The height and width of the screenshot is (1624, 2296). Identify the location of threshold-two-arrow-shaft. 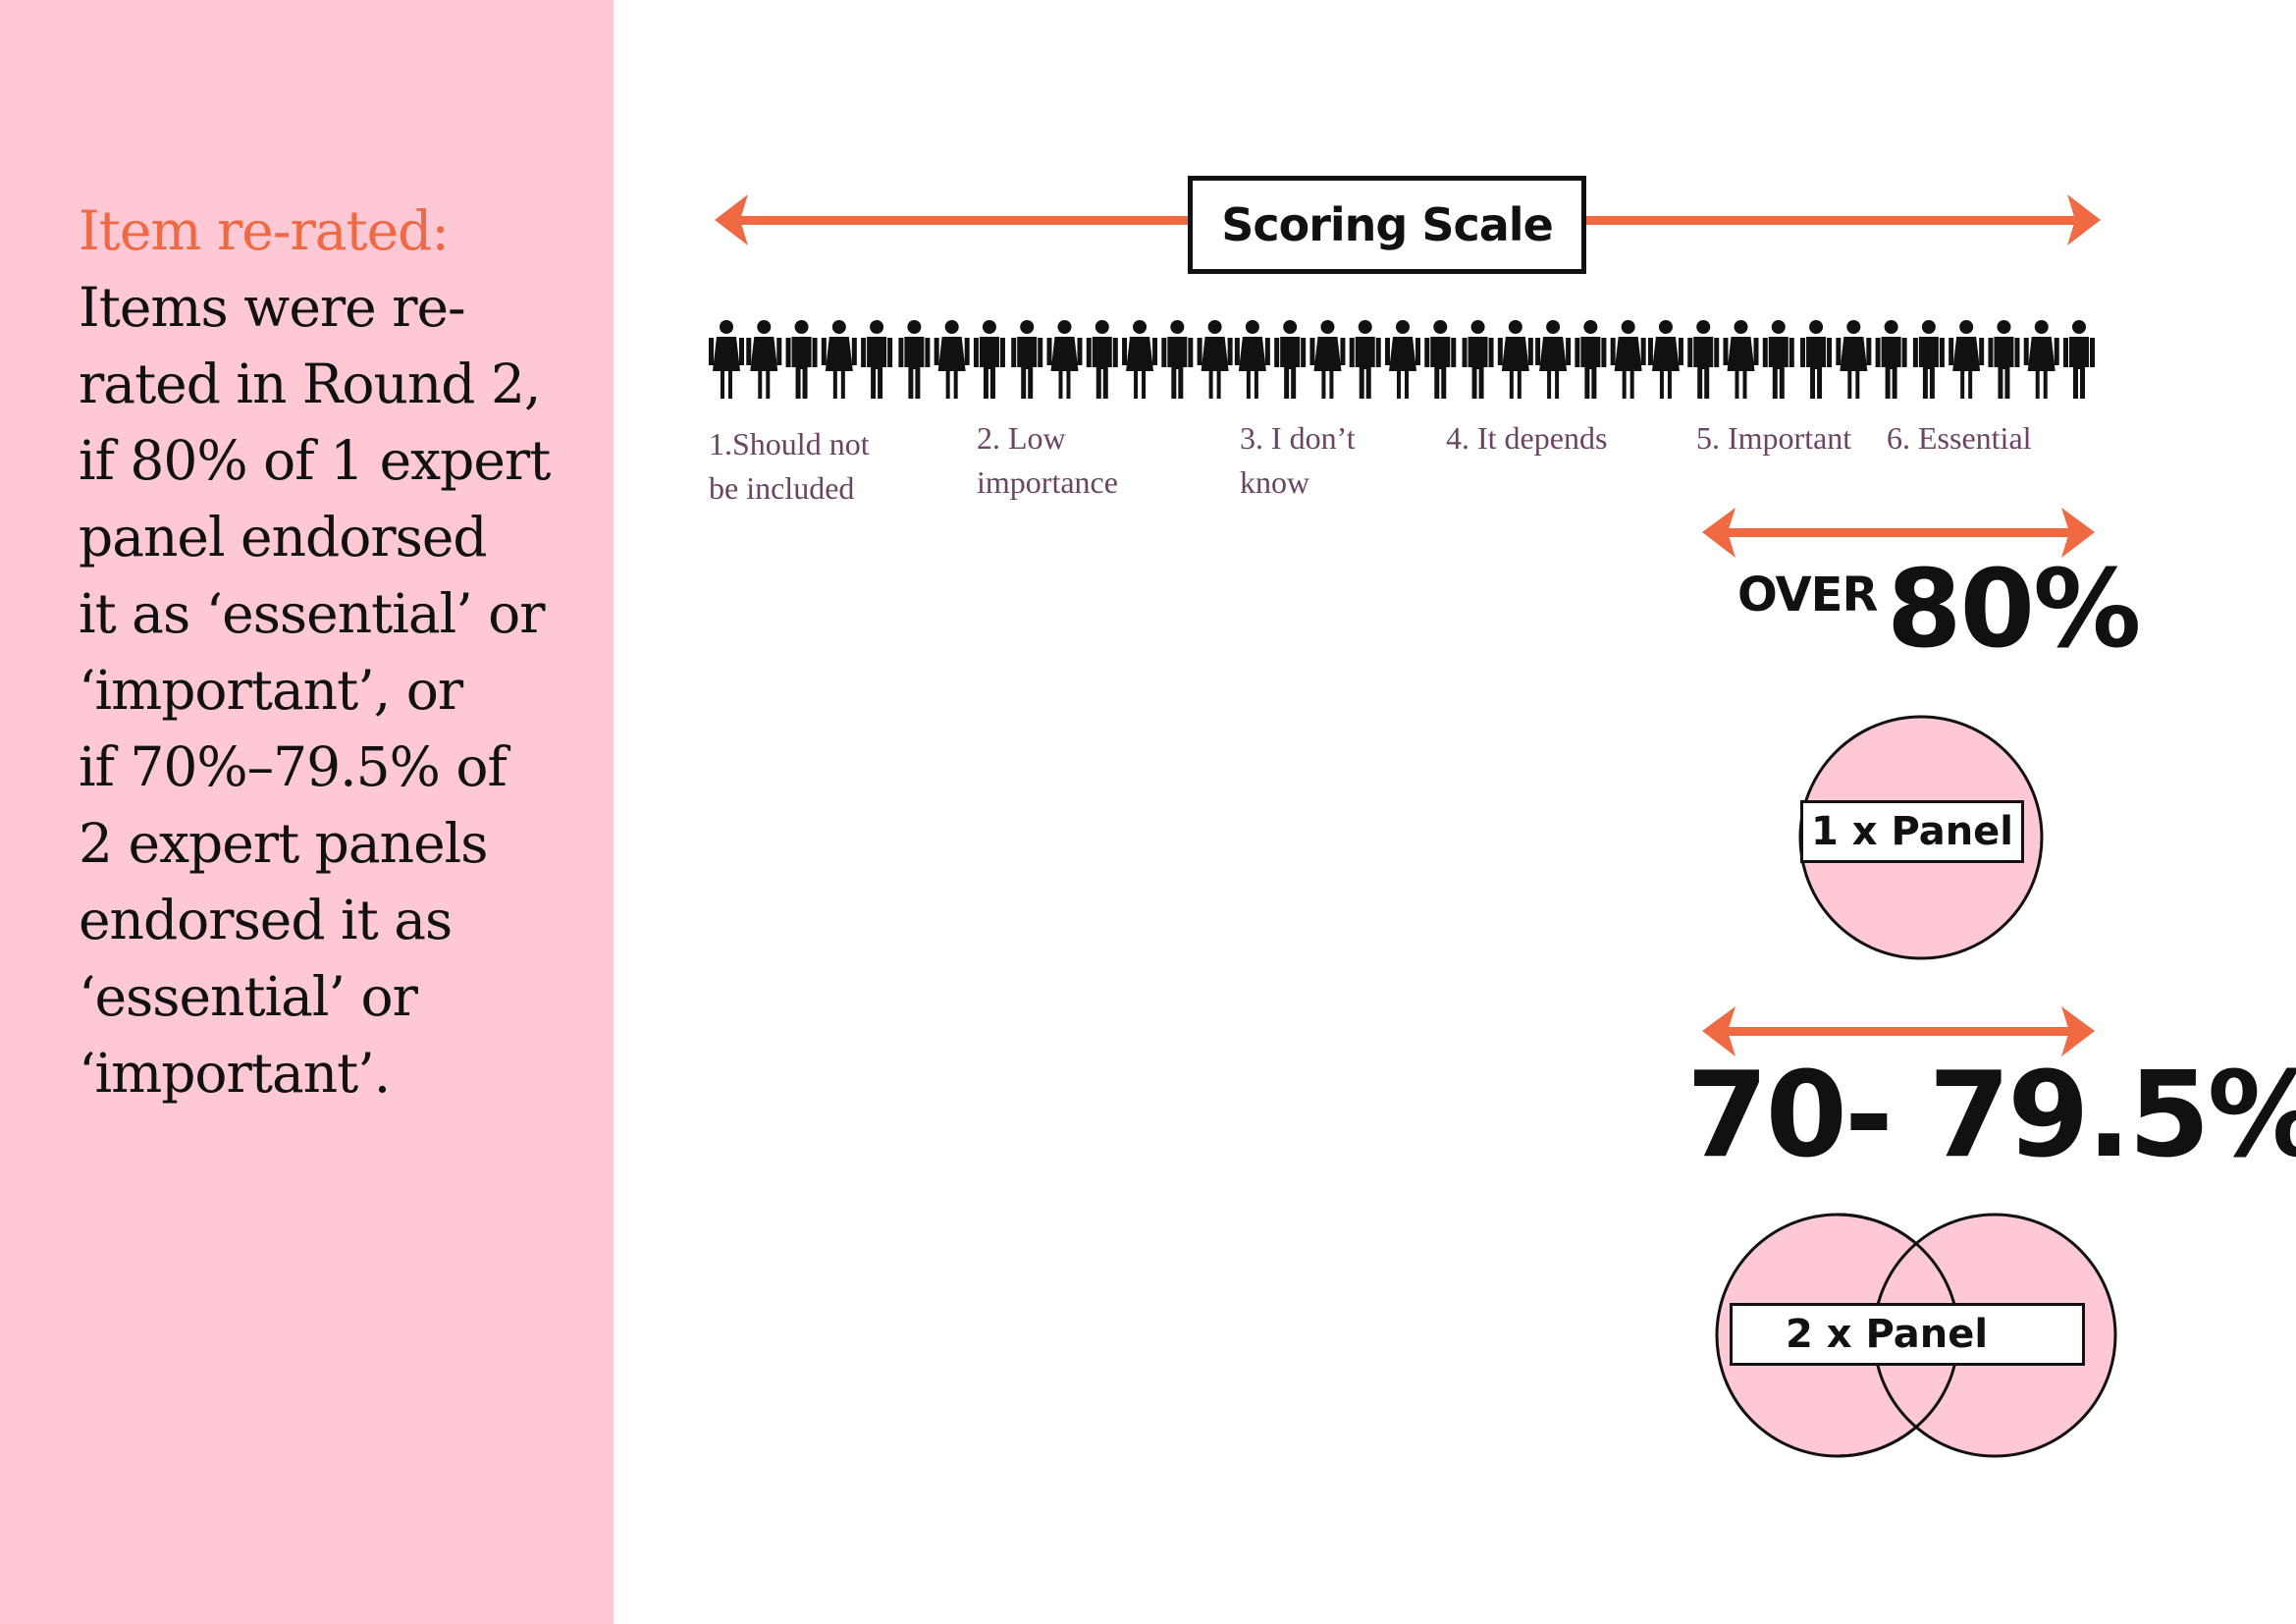
(1899, 1031).